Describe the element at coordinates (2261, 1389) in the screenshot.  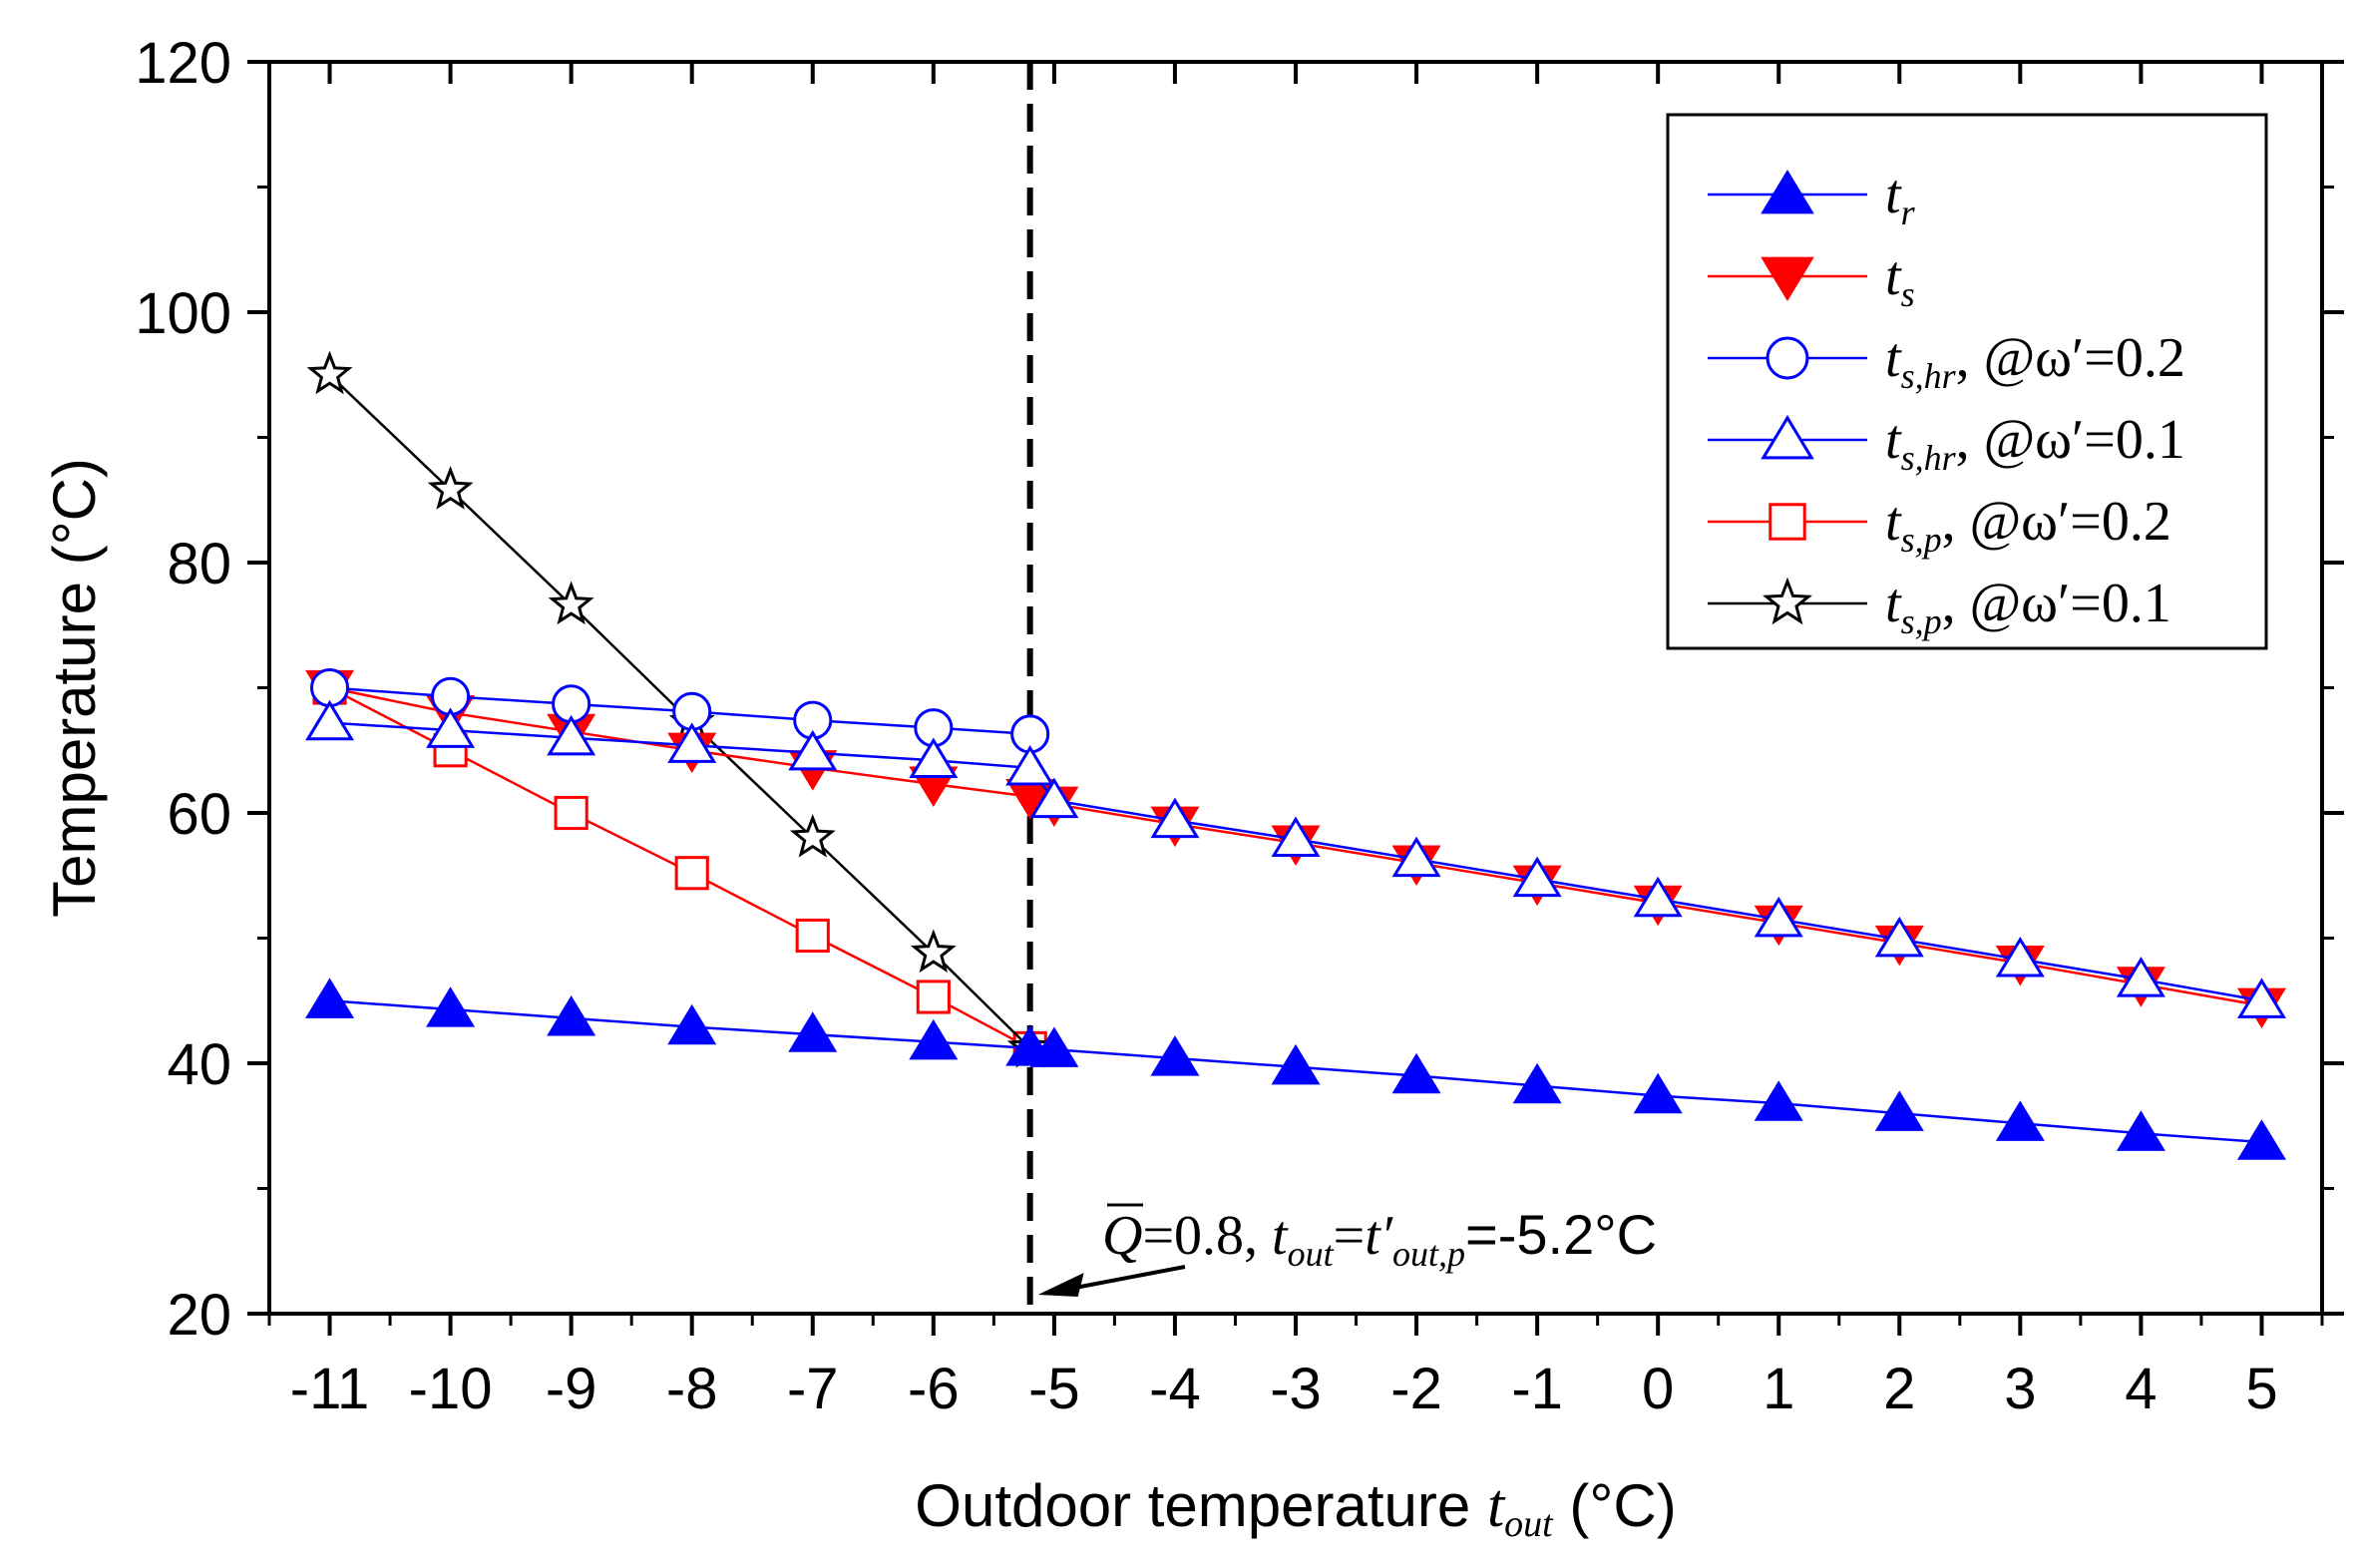
I see `x-tick-label: 5` at that location.